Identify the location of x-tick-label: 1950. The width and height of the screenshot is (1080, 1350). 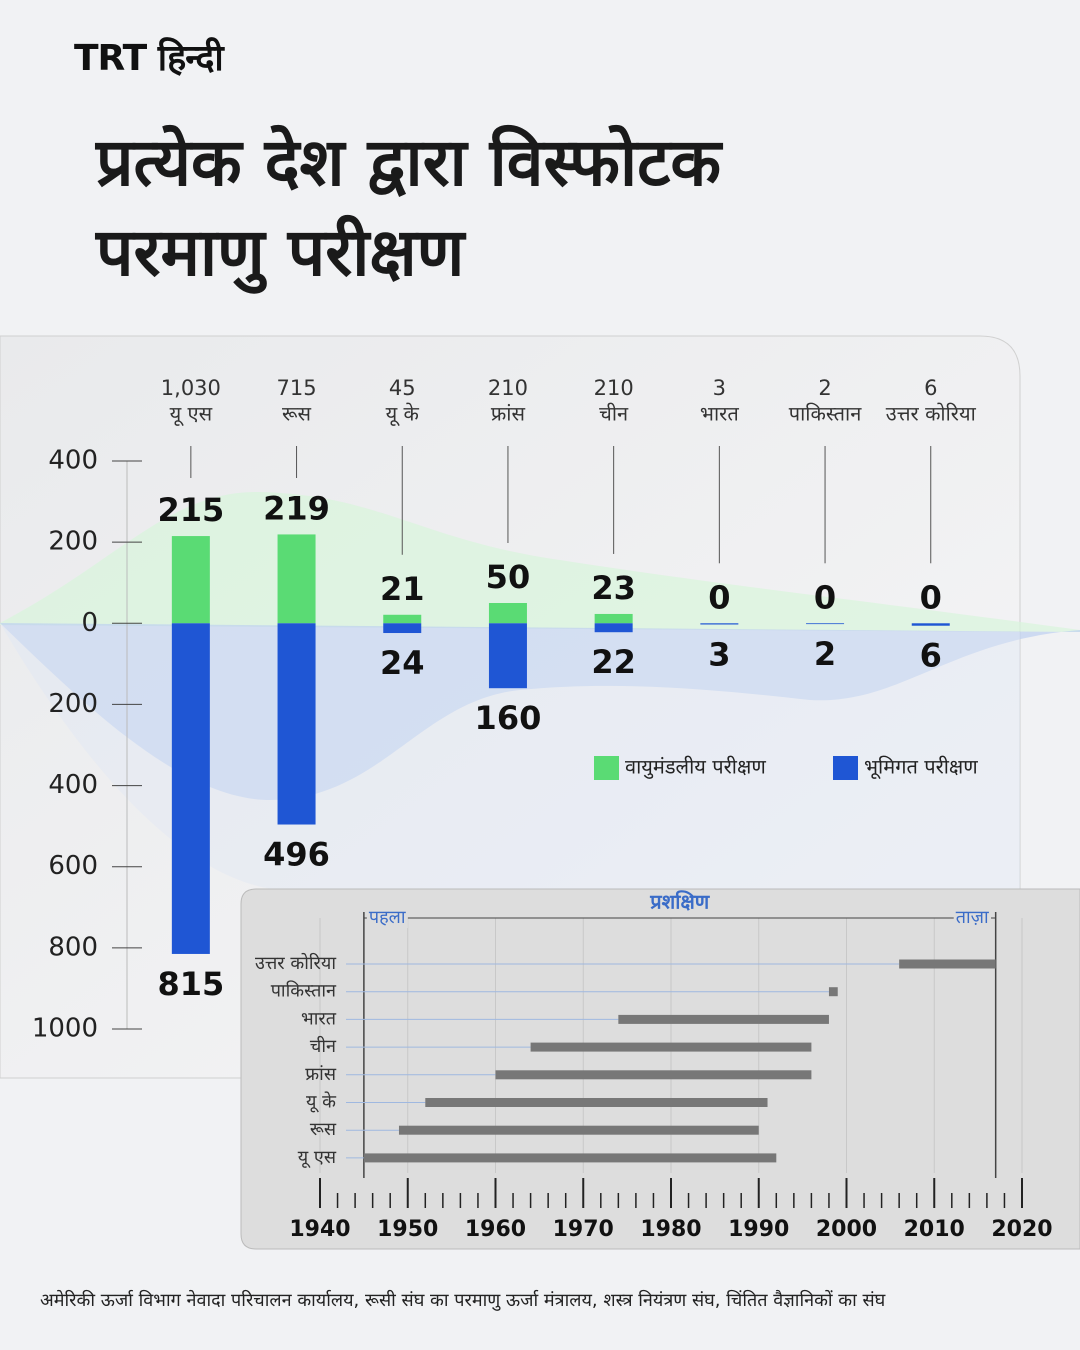
(407, 1229).